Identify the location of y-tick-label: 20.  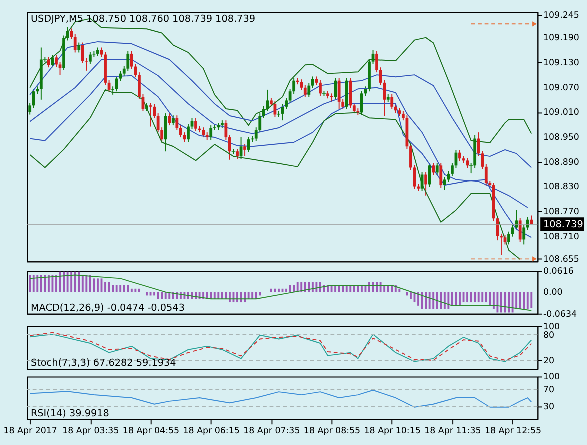
(549, 361).